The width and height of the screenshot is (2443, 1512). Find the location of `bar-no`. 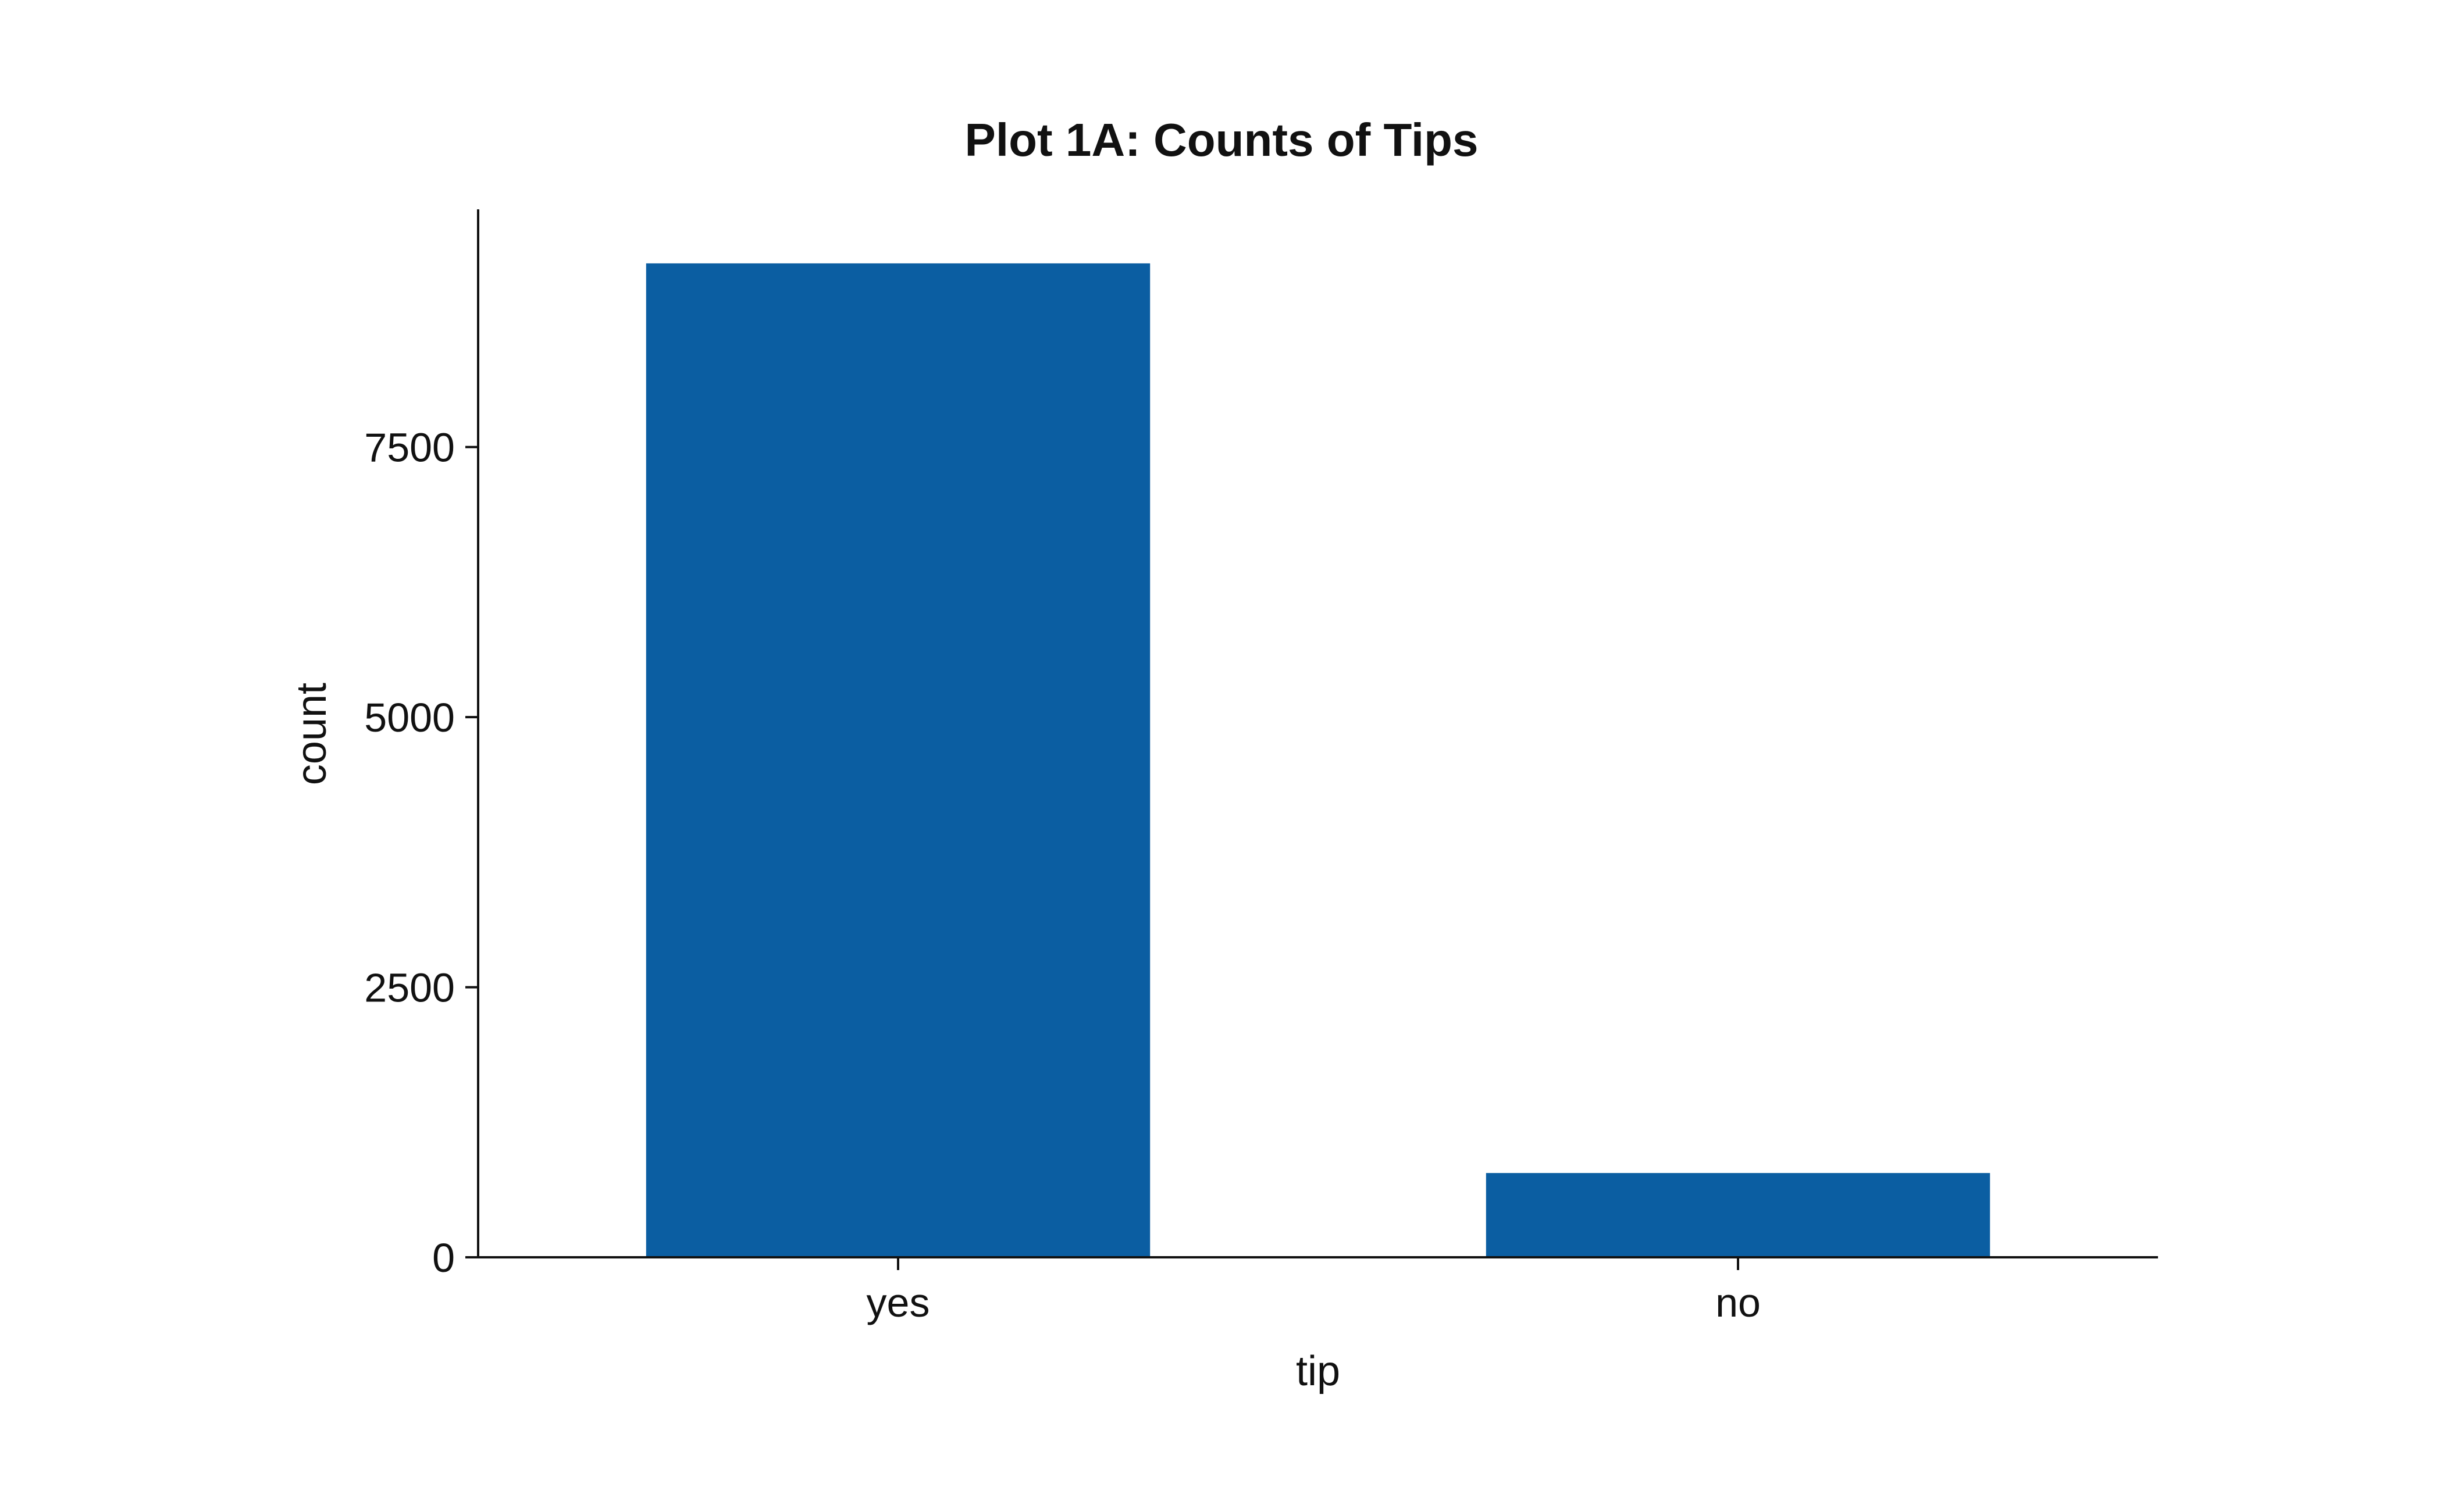

bar-no is located at coordinates (1738, 1215).